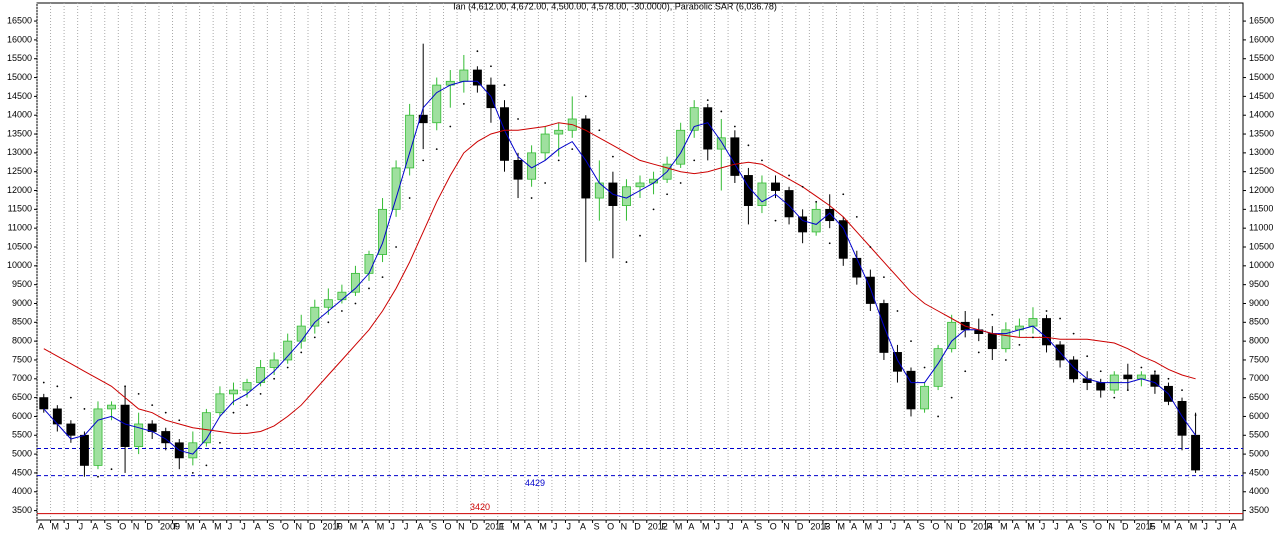 This screenshot has width=1281, height=533. What do you see at coordinates (22, 322) in the screenshot?
I see `y-tick-label: 8500` at bounding box center [22, 322].